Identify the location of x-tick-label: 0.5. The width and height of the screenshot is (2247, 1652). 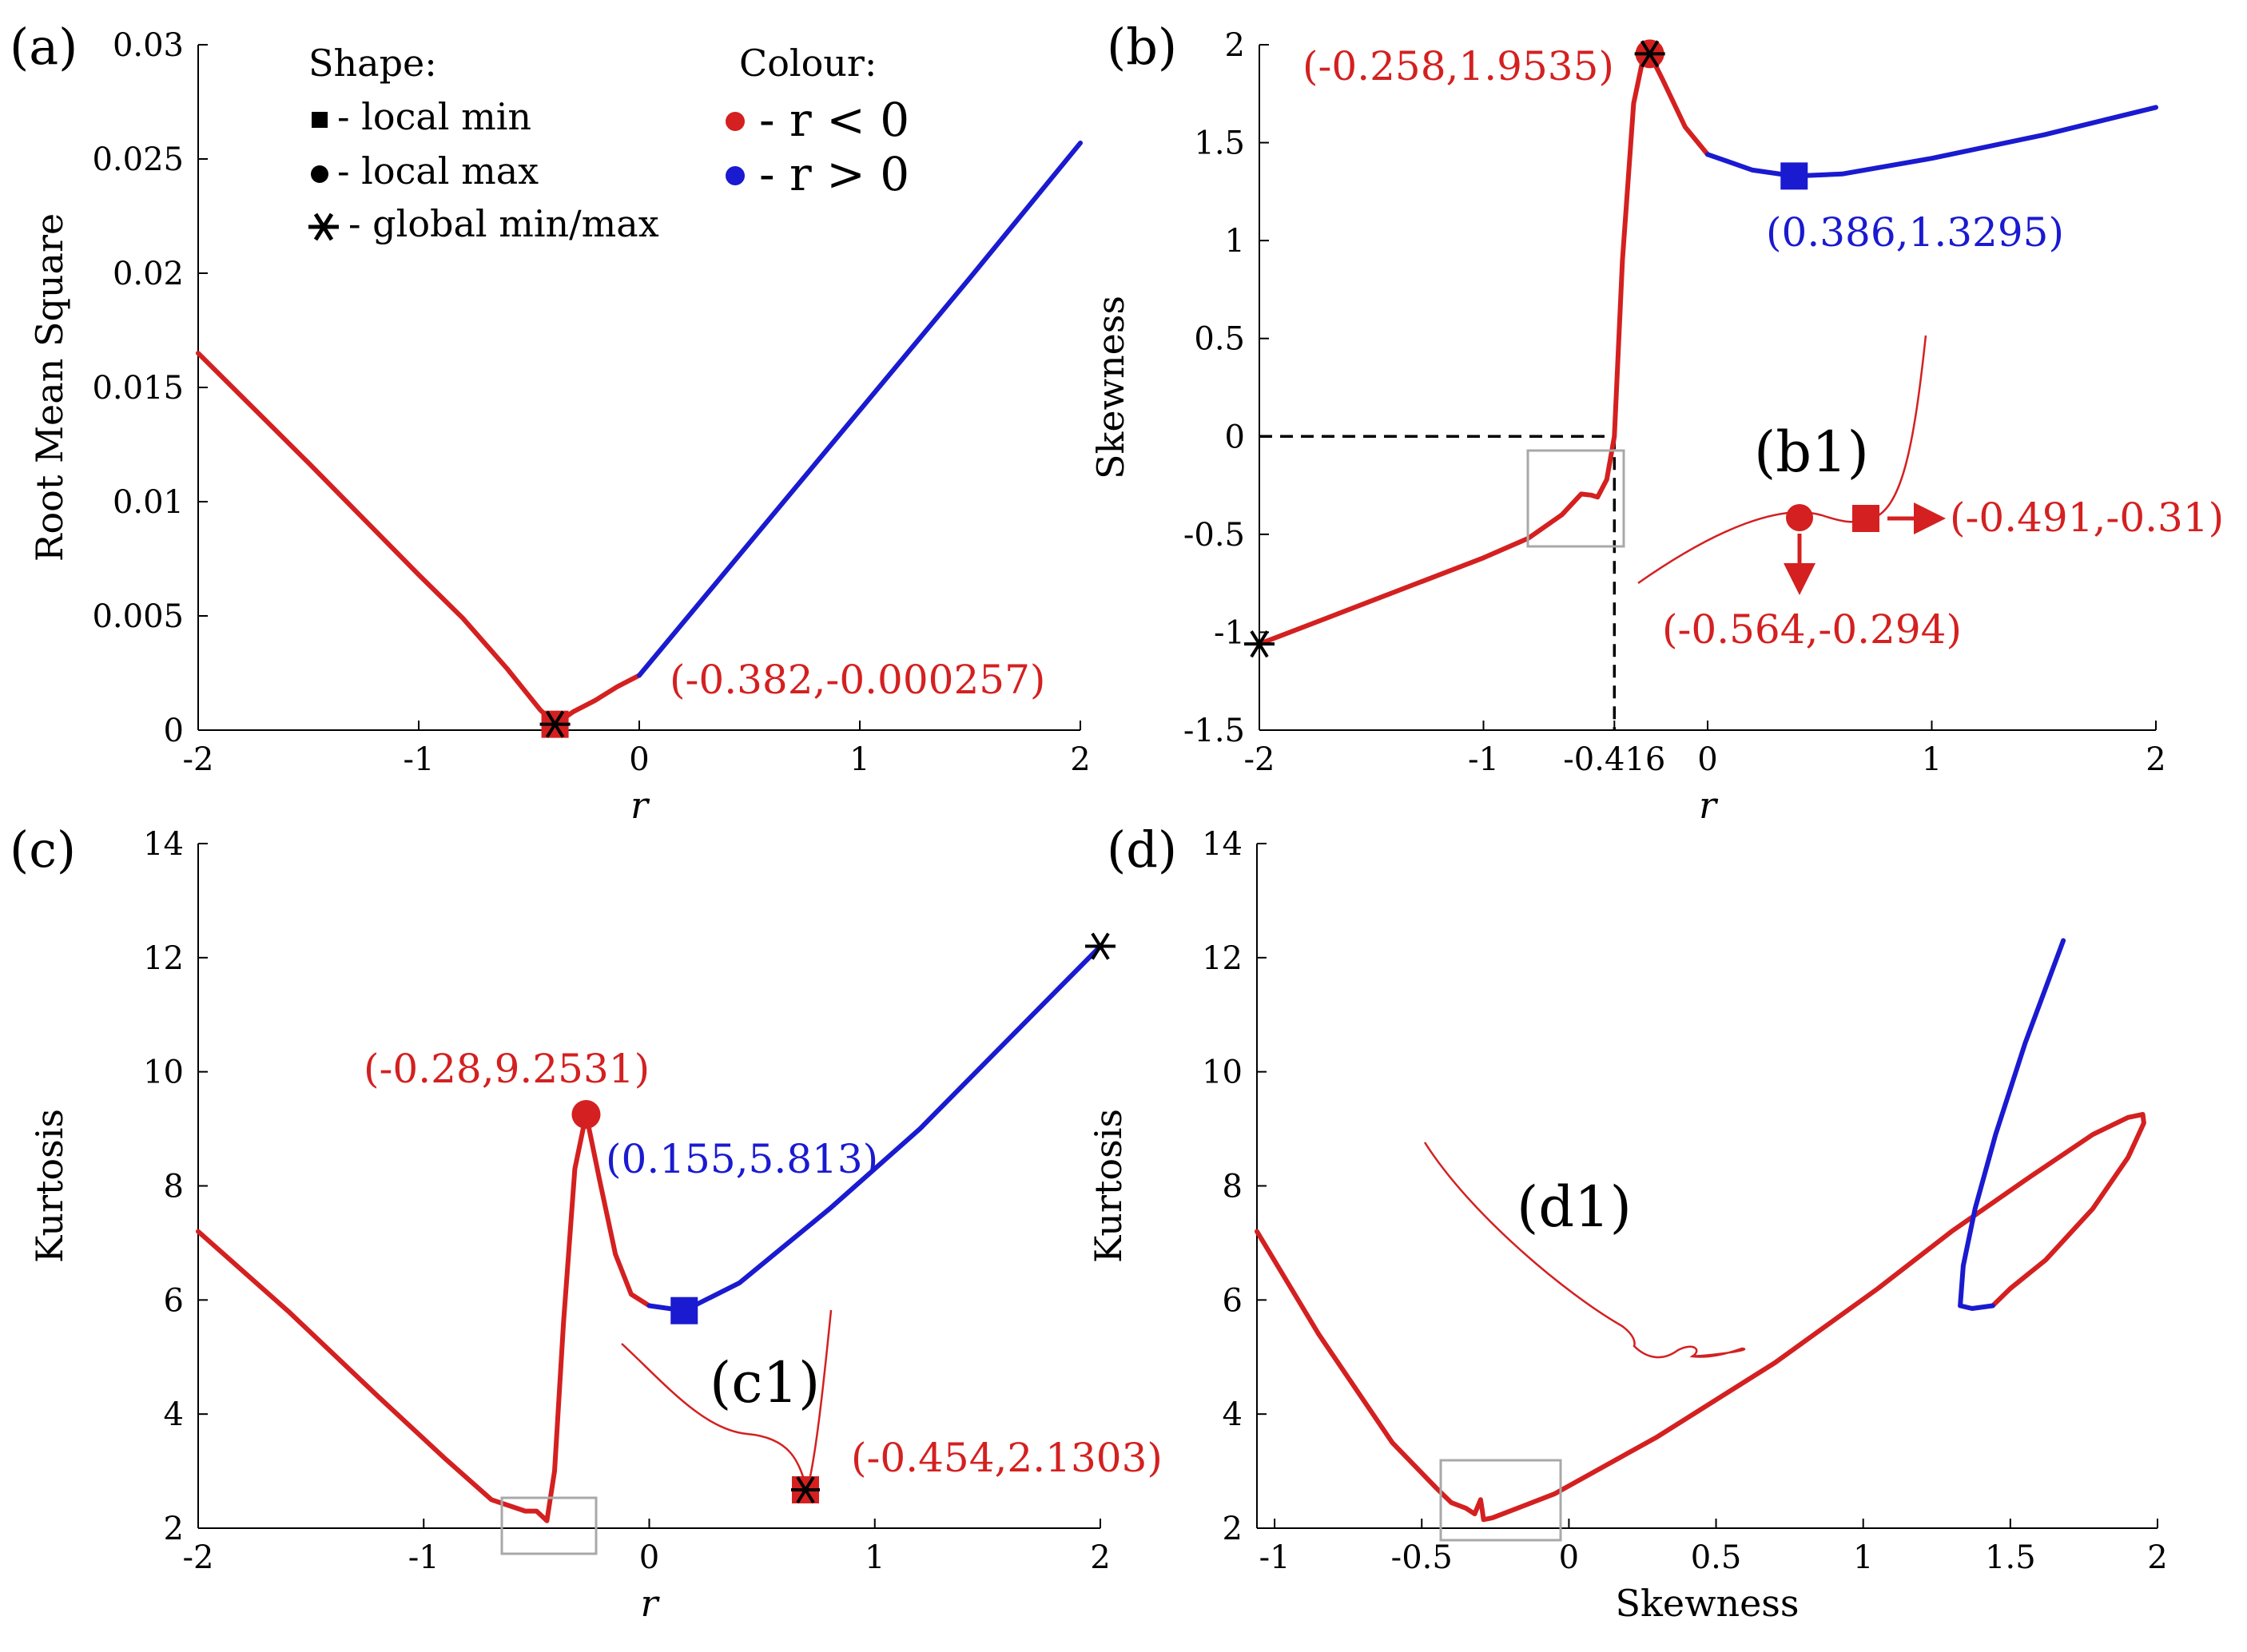
(1716, 1557).